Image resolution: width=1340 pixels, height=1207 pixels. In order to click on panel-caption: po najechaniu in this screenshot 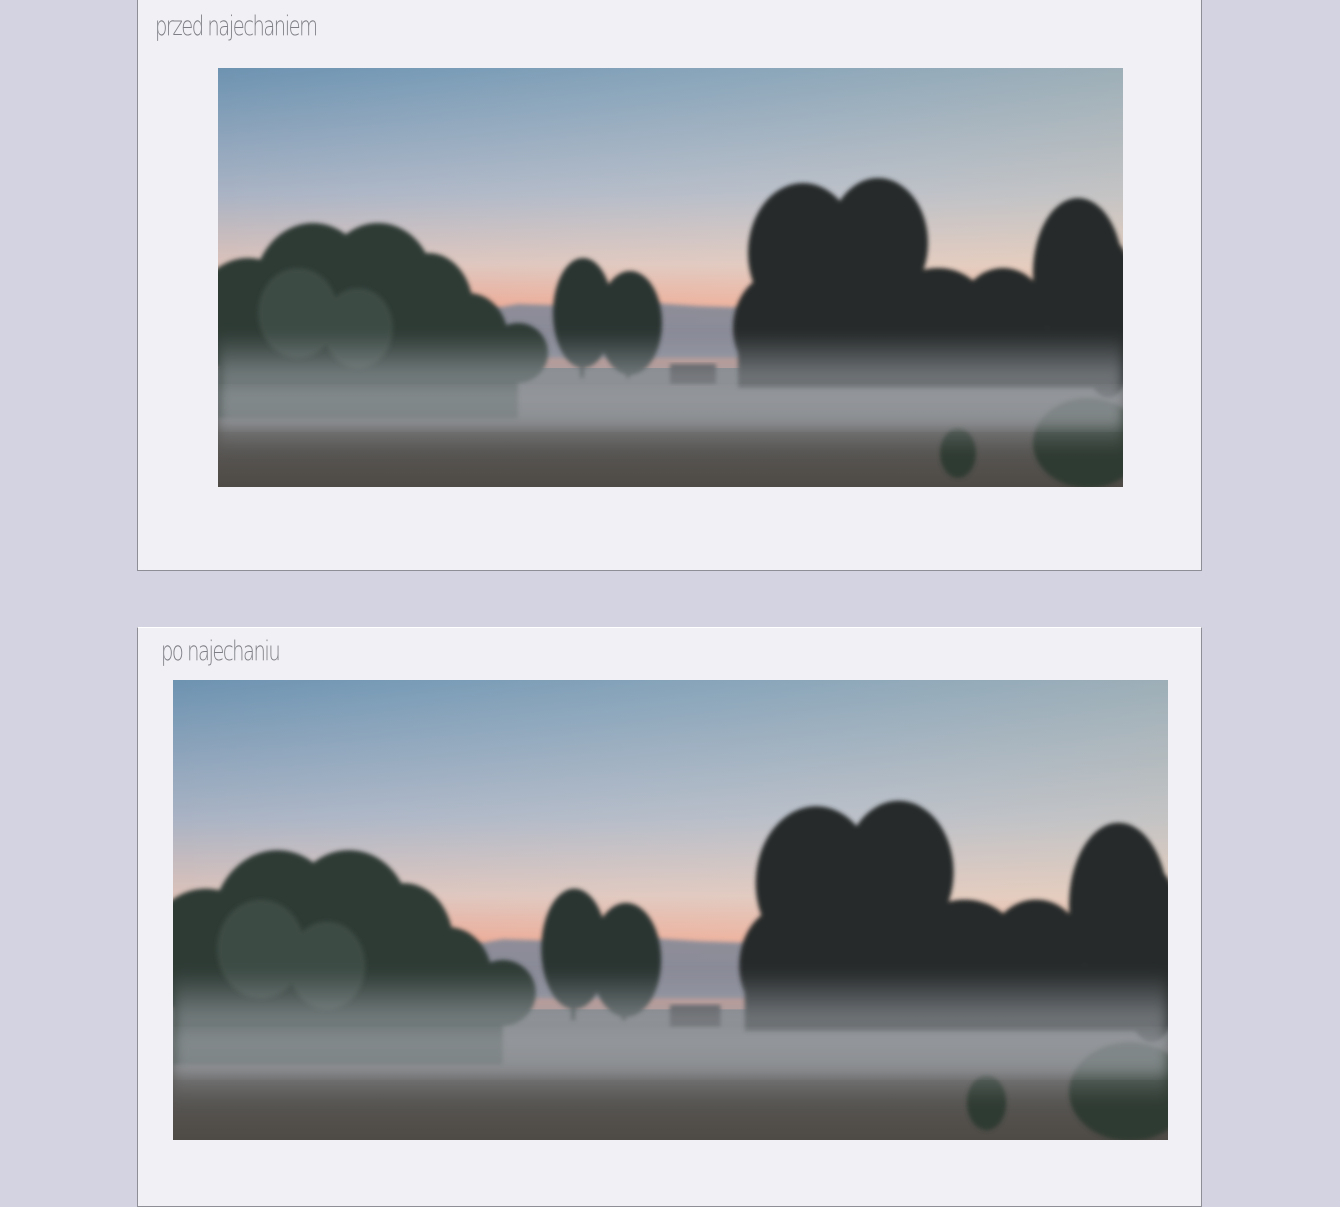, I will do `click(221, 651)`.